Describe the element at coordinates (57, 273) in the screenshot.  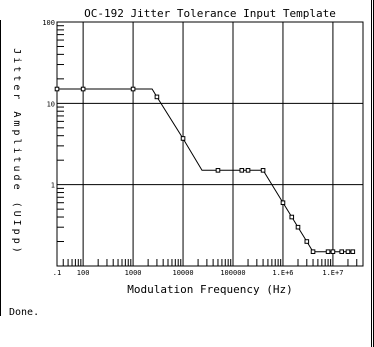
I see `x-tick-label: .1` at that location.